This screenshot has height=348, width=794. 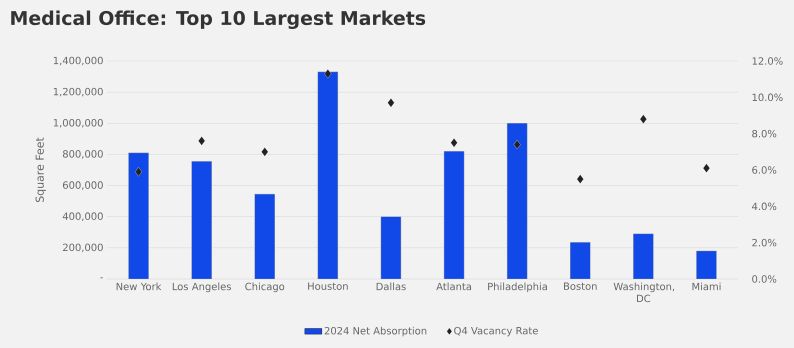 What do you see at coordinates (767, 98) in the screenshot?
I see `y2-tick-label: 10.0%` at bounding box center [767, 98].